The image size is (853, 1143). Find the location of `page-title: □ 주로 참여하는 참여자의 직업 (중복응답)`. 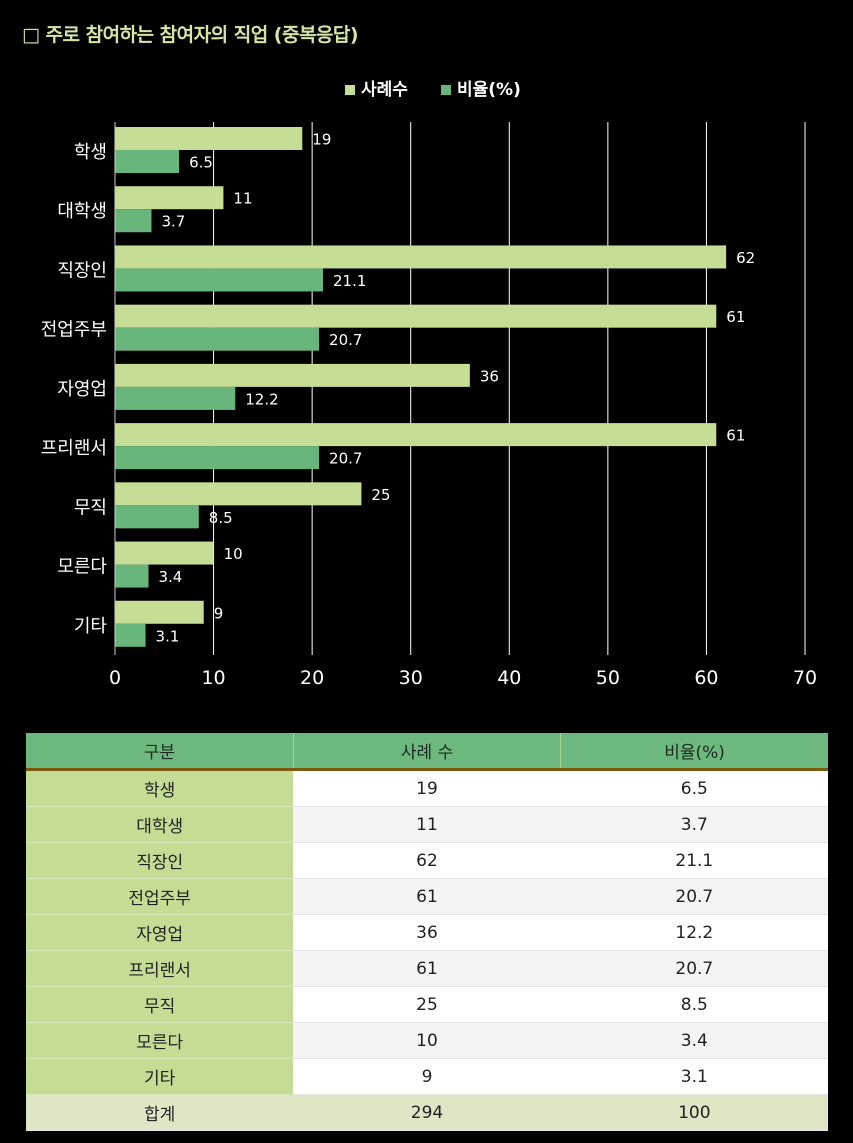

page-title: □ 주로 참여하는 참여자의 직업 (중복응답) is located at coordinates (190, 35).